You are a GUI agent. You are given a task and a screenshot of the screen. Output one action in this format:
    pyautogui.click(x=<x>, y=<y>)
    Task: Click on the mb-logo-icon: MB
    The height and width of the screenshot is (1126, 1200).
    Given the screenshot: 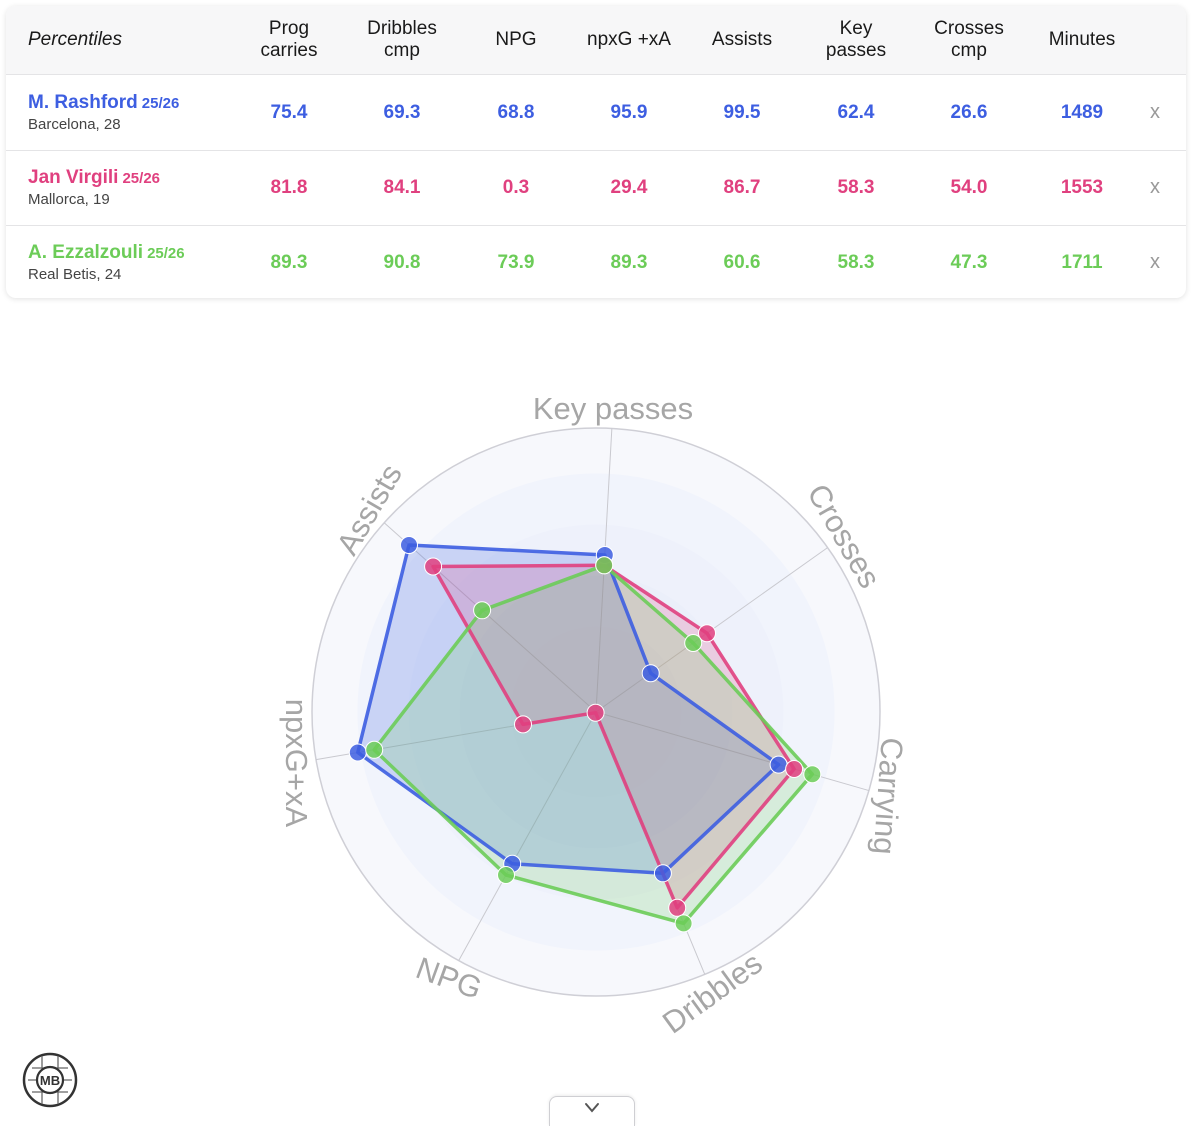 What is the action you would take?
    pyautogui.click(x=50, y=1080)
    